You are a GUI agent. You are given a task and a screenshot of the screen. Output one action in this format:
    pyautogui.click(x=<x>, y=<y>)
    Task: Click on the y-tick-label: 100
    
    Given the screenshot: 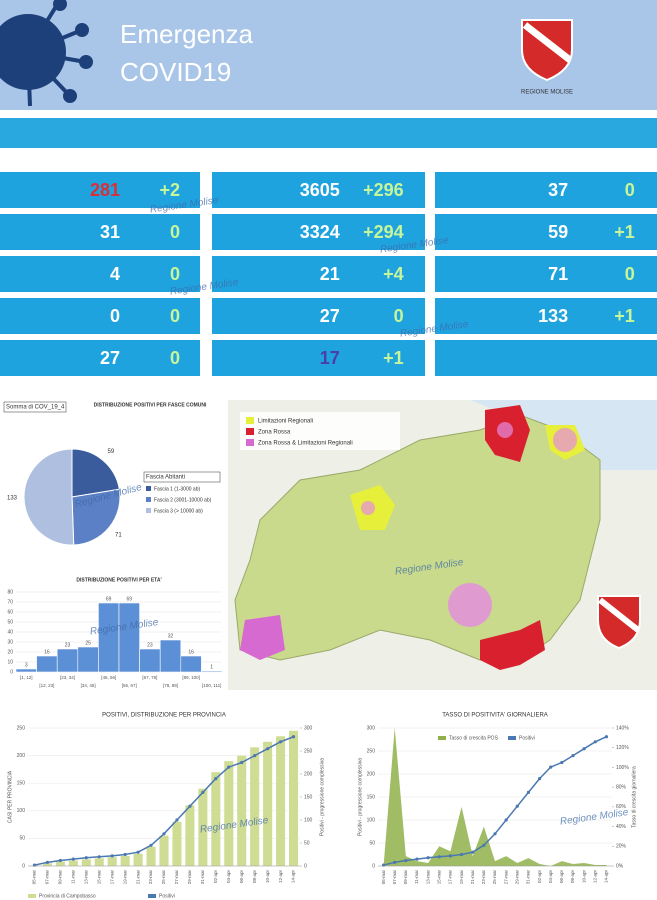 What is the action you would take?
    pyautogui.click(x=371, y=820)
    